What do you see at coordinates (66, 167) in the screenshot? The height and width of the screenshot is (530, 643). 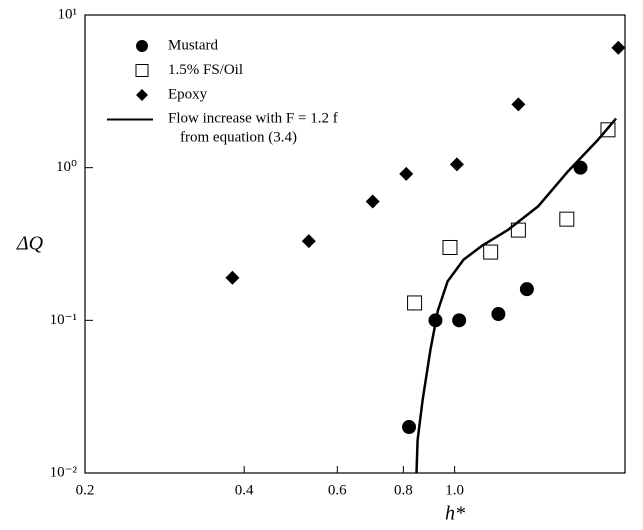 I see `y-tick-label: 10⁰` at bounding box center [66, 167].